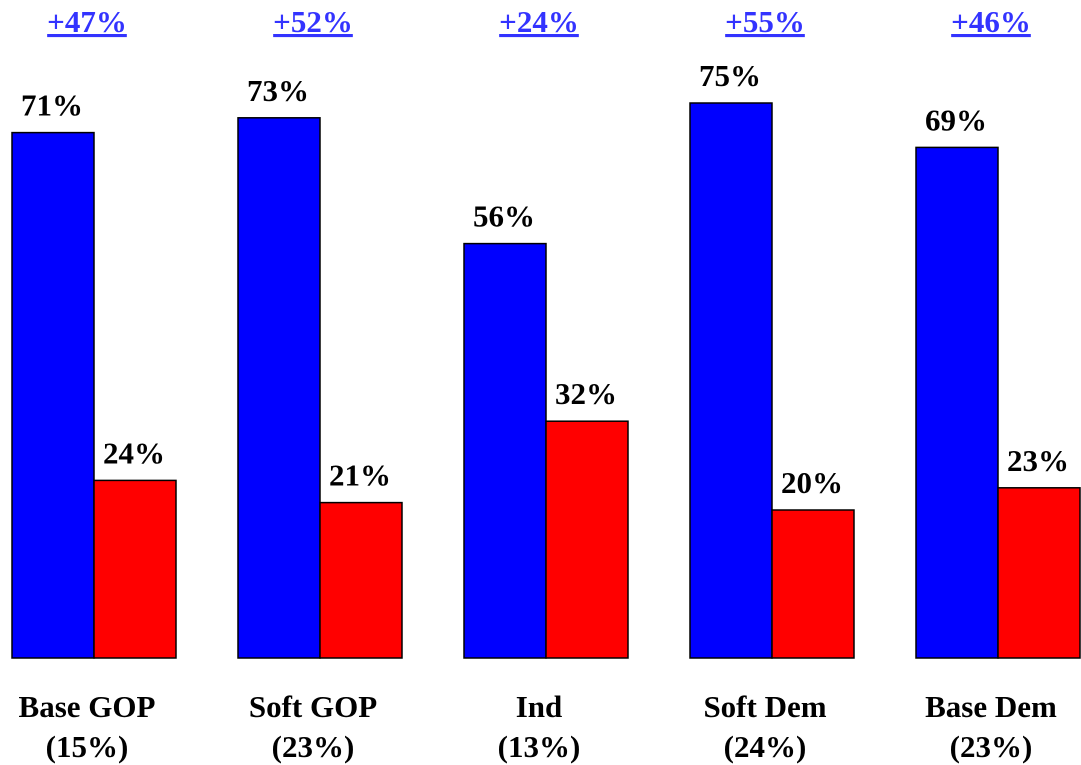 This screenshot has height=765, width=1081. I want to click on category-label: Soft Dem, so click(764, 706).